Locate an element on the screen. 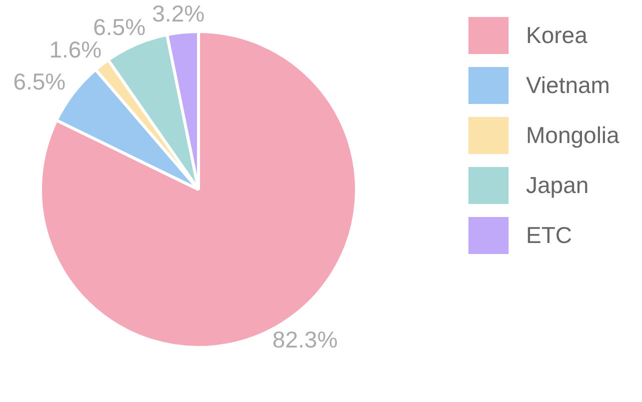 The image size is (642, 402). legend-label: Korea is located at coordinates (557, 35).